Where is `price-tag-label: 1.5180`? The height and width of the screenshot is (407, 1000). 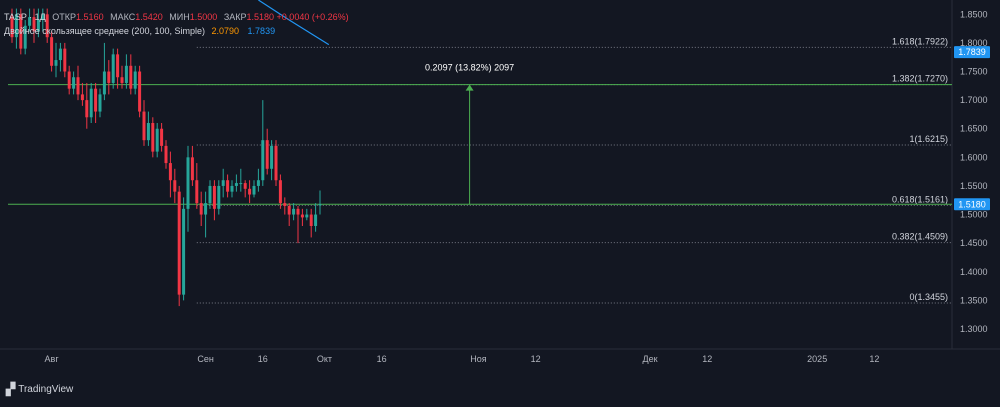 price-tag-label: 1.5180 is located at coordinates (972, 204).